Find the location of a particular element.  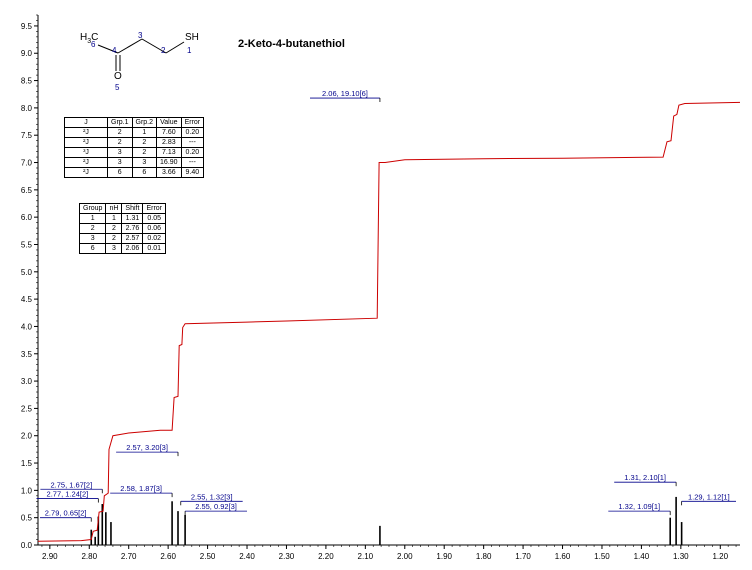

table-row: ²J 3 3 16.90 --- is located at coordinates (134, 162).